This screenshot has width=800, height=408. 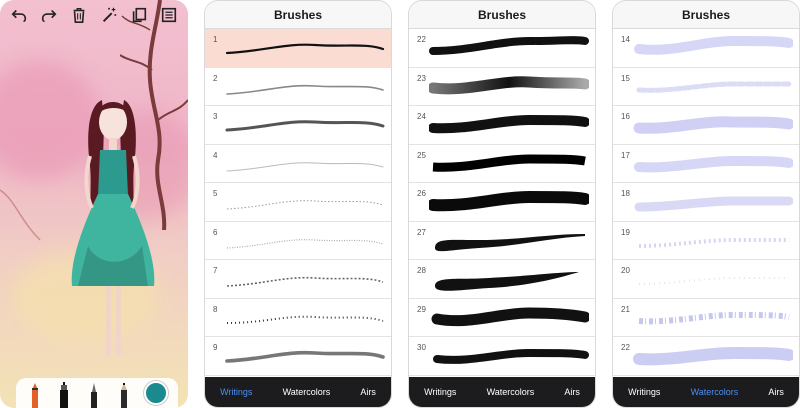 What do you see at coordinates (215, 155) in the screenshot?
I see `brush-number: 4` at bounding box center [215, 155].